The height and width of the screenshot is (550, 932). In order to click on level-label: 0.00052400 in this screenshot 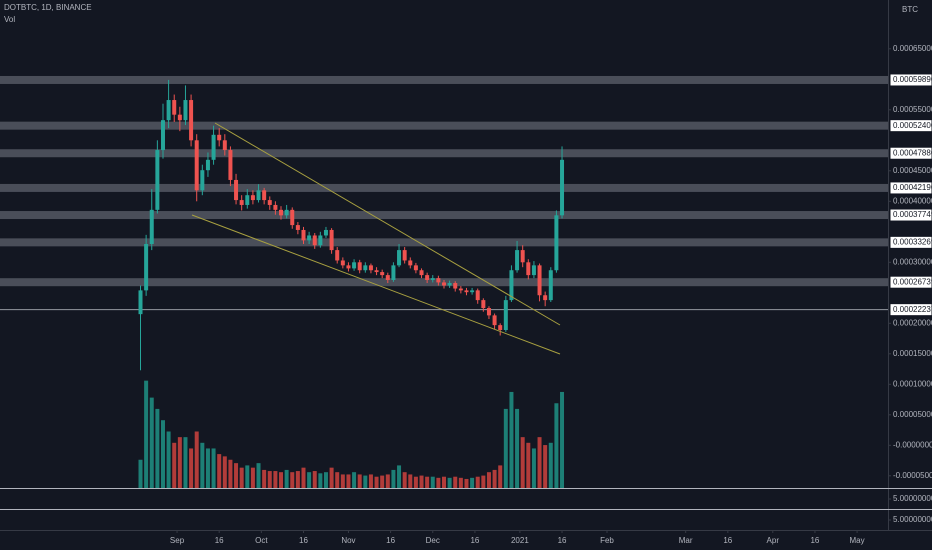, I will do `click(912, 125)`.